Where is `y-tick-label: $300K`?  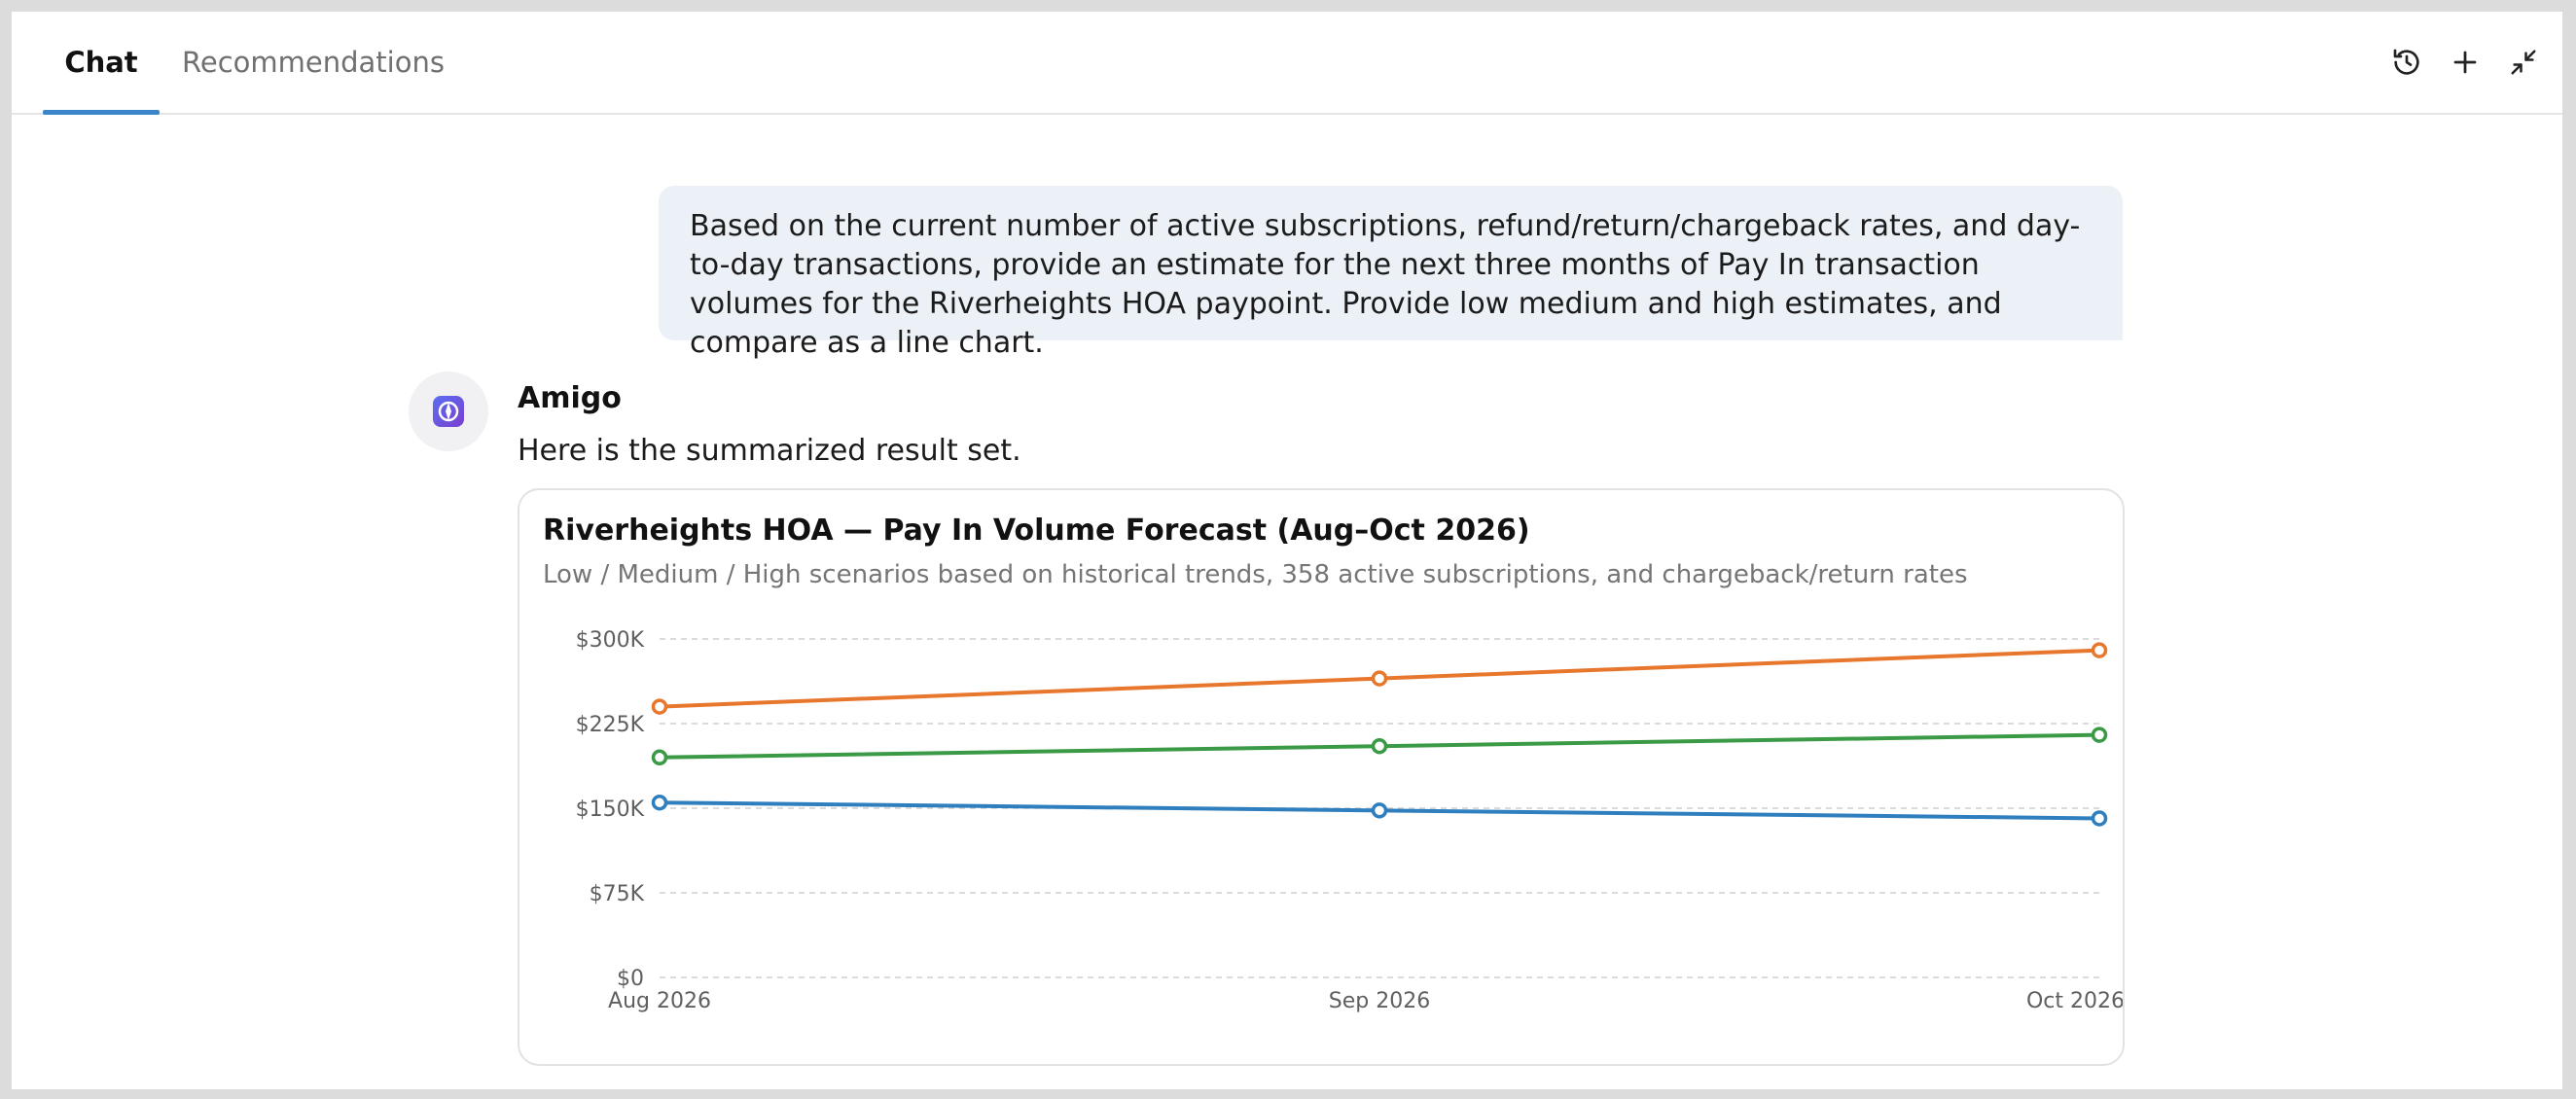 y-tick-label: $300K is located at coordinates (610, 640).